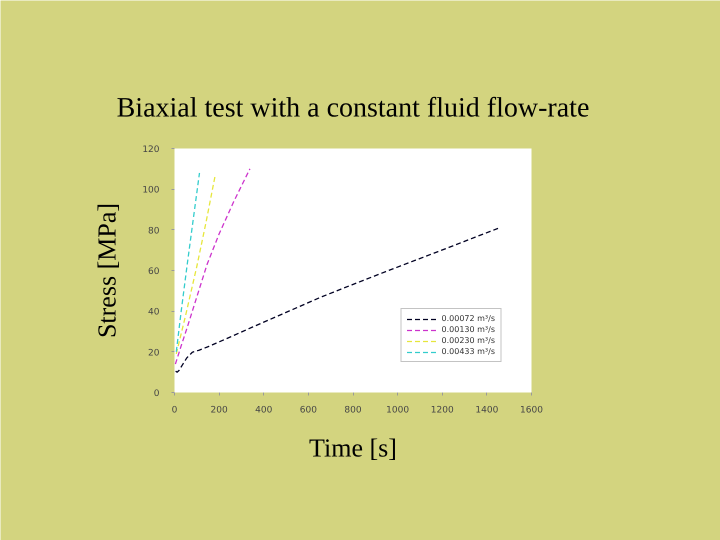 The width and height of the screenshot is (720, 540). Describe the element at coordinates (219, 411) in the screenshot. I see `x-tick-label: 200` at that location.